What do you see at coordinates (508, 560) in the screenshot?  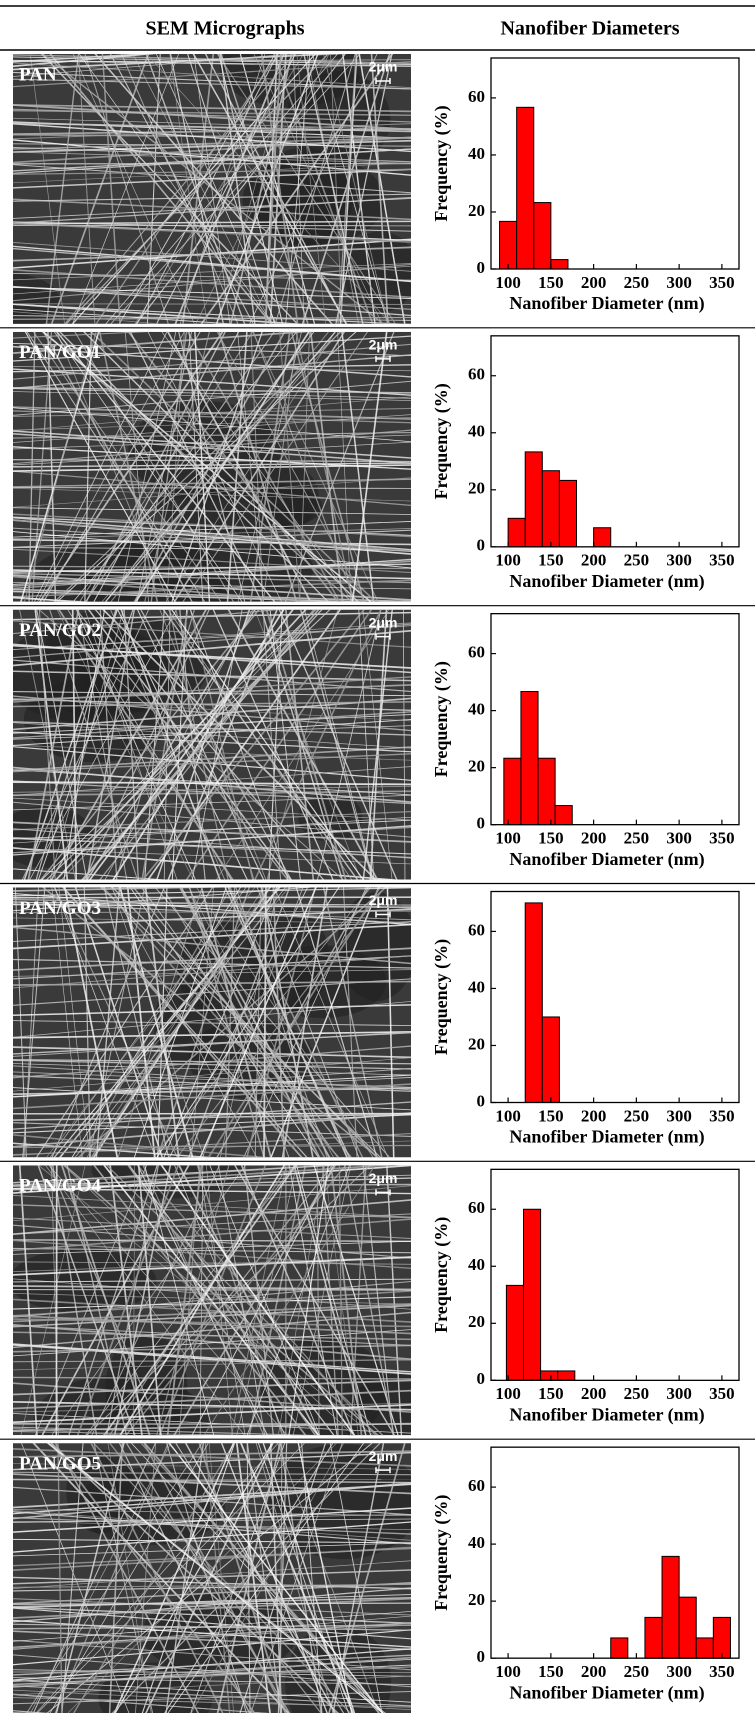 I see `x-tick-label: 100` at bounding box center [508, 560].